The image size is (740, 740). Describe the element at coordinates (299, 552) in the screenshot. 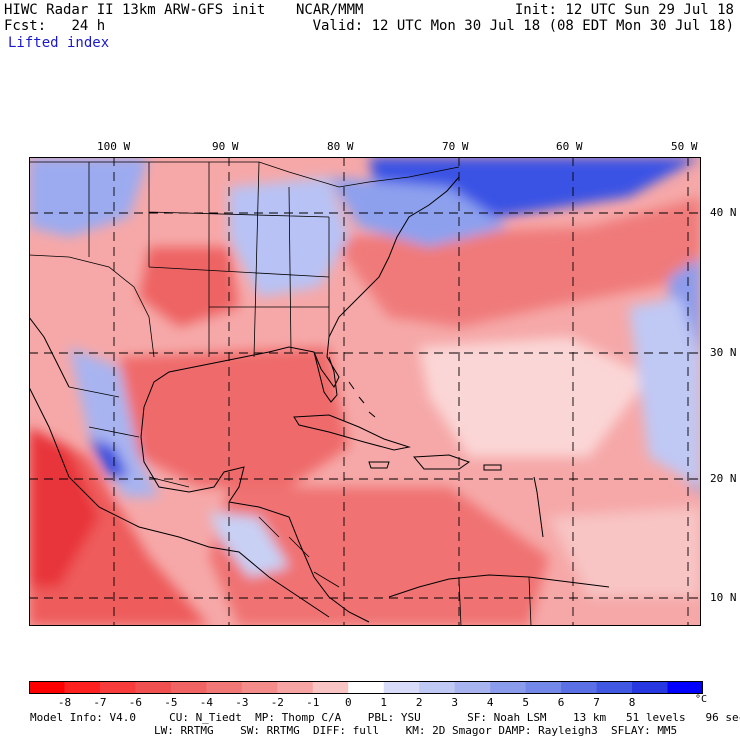

I see `central-america-borders` at that location.